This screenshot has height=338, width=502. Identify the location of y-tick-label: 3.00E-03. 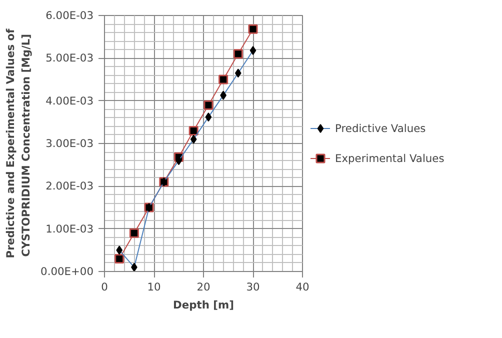
(70, 143).